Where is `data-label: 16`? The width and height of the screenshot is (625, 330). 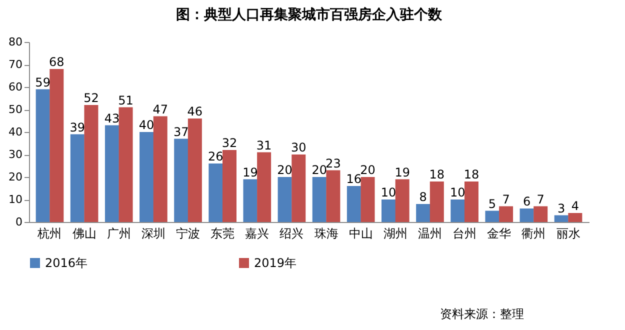 data-label: 16 is located at coordinates (354, 179).